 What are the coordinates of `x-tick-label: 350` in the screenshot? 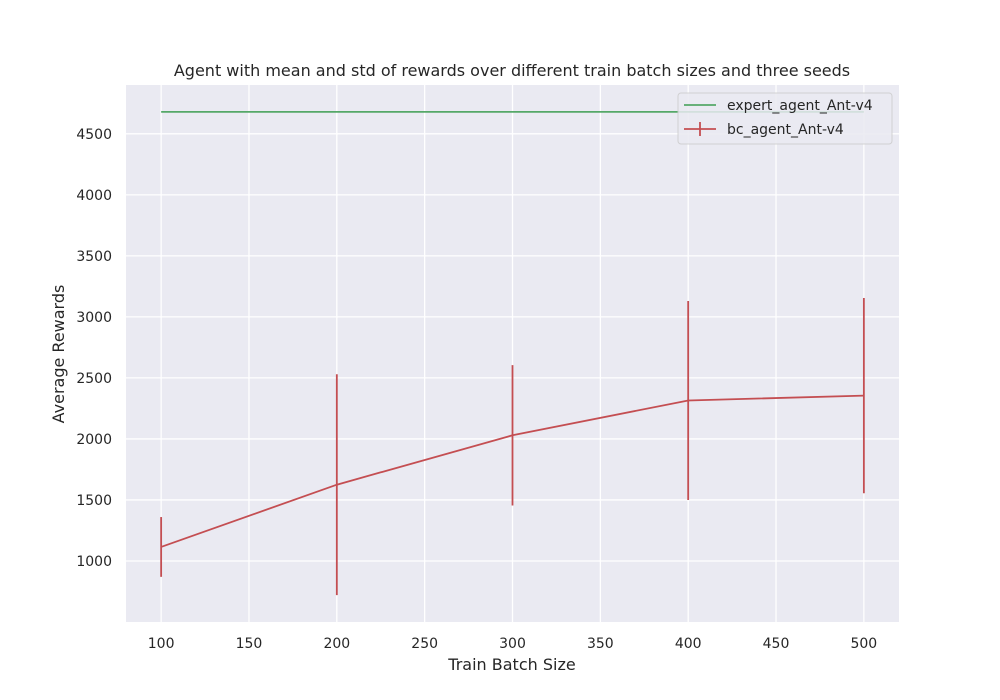 It's located at (600, 644).